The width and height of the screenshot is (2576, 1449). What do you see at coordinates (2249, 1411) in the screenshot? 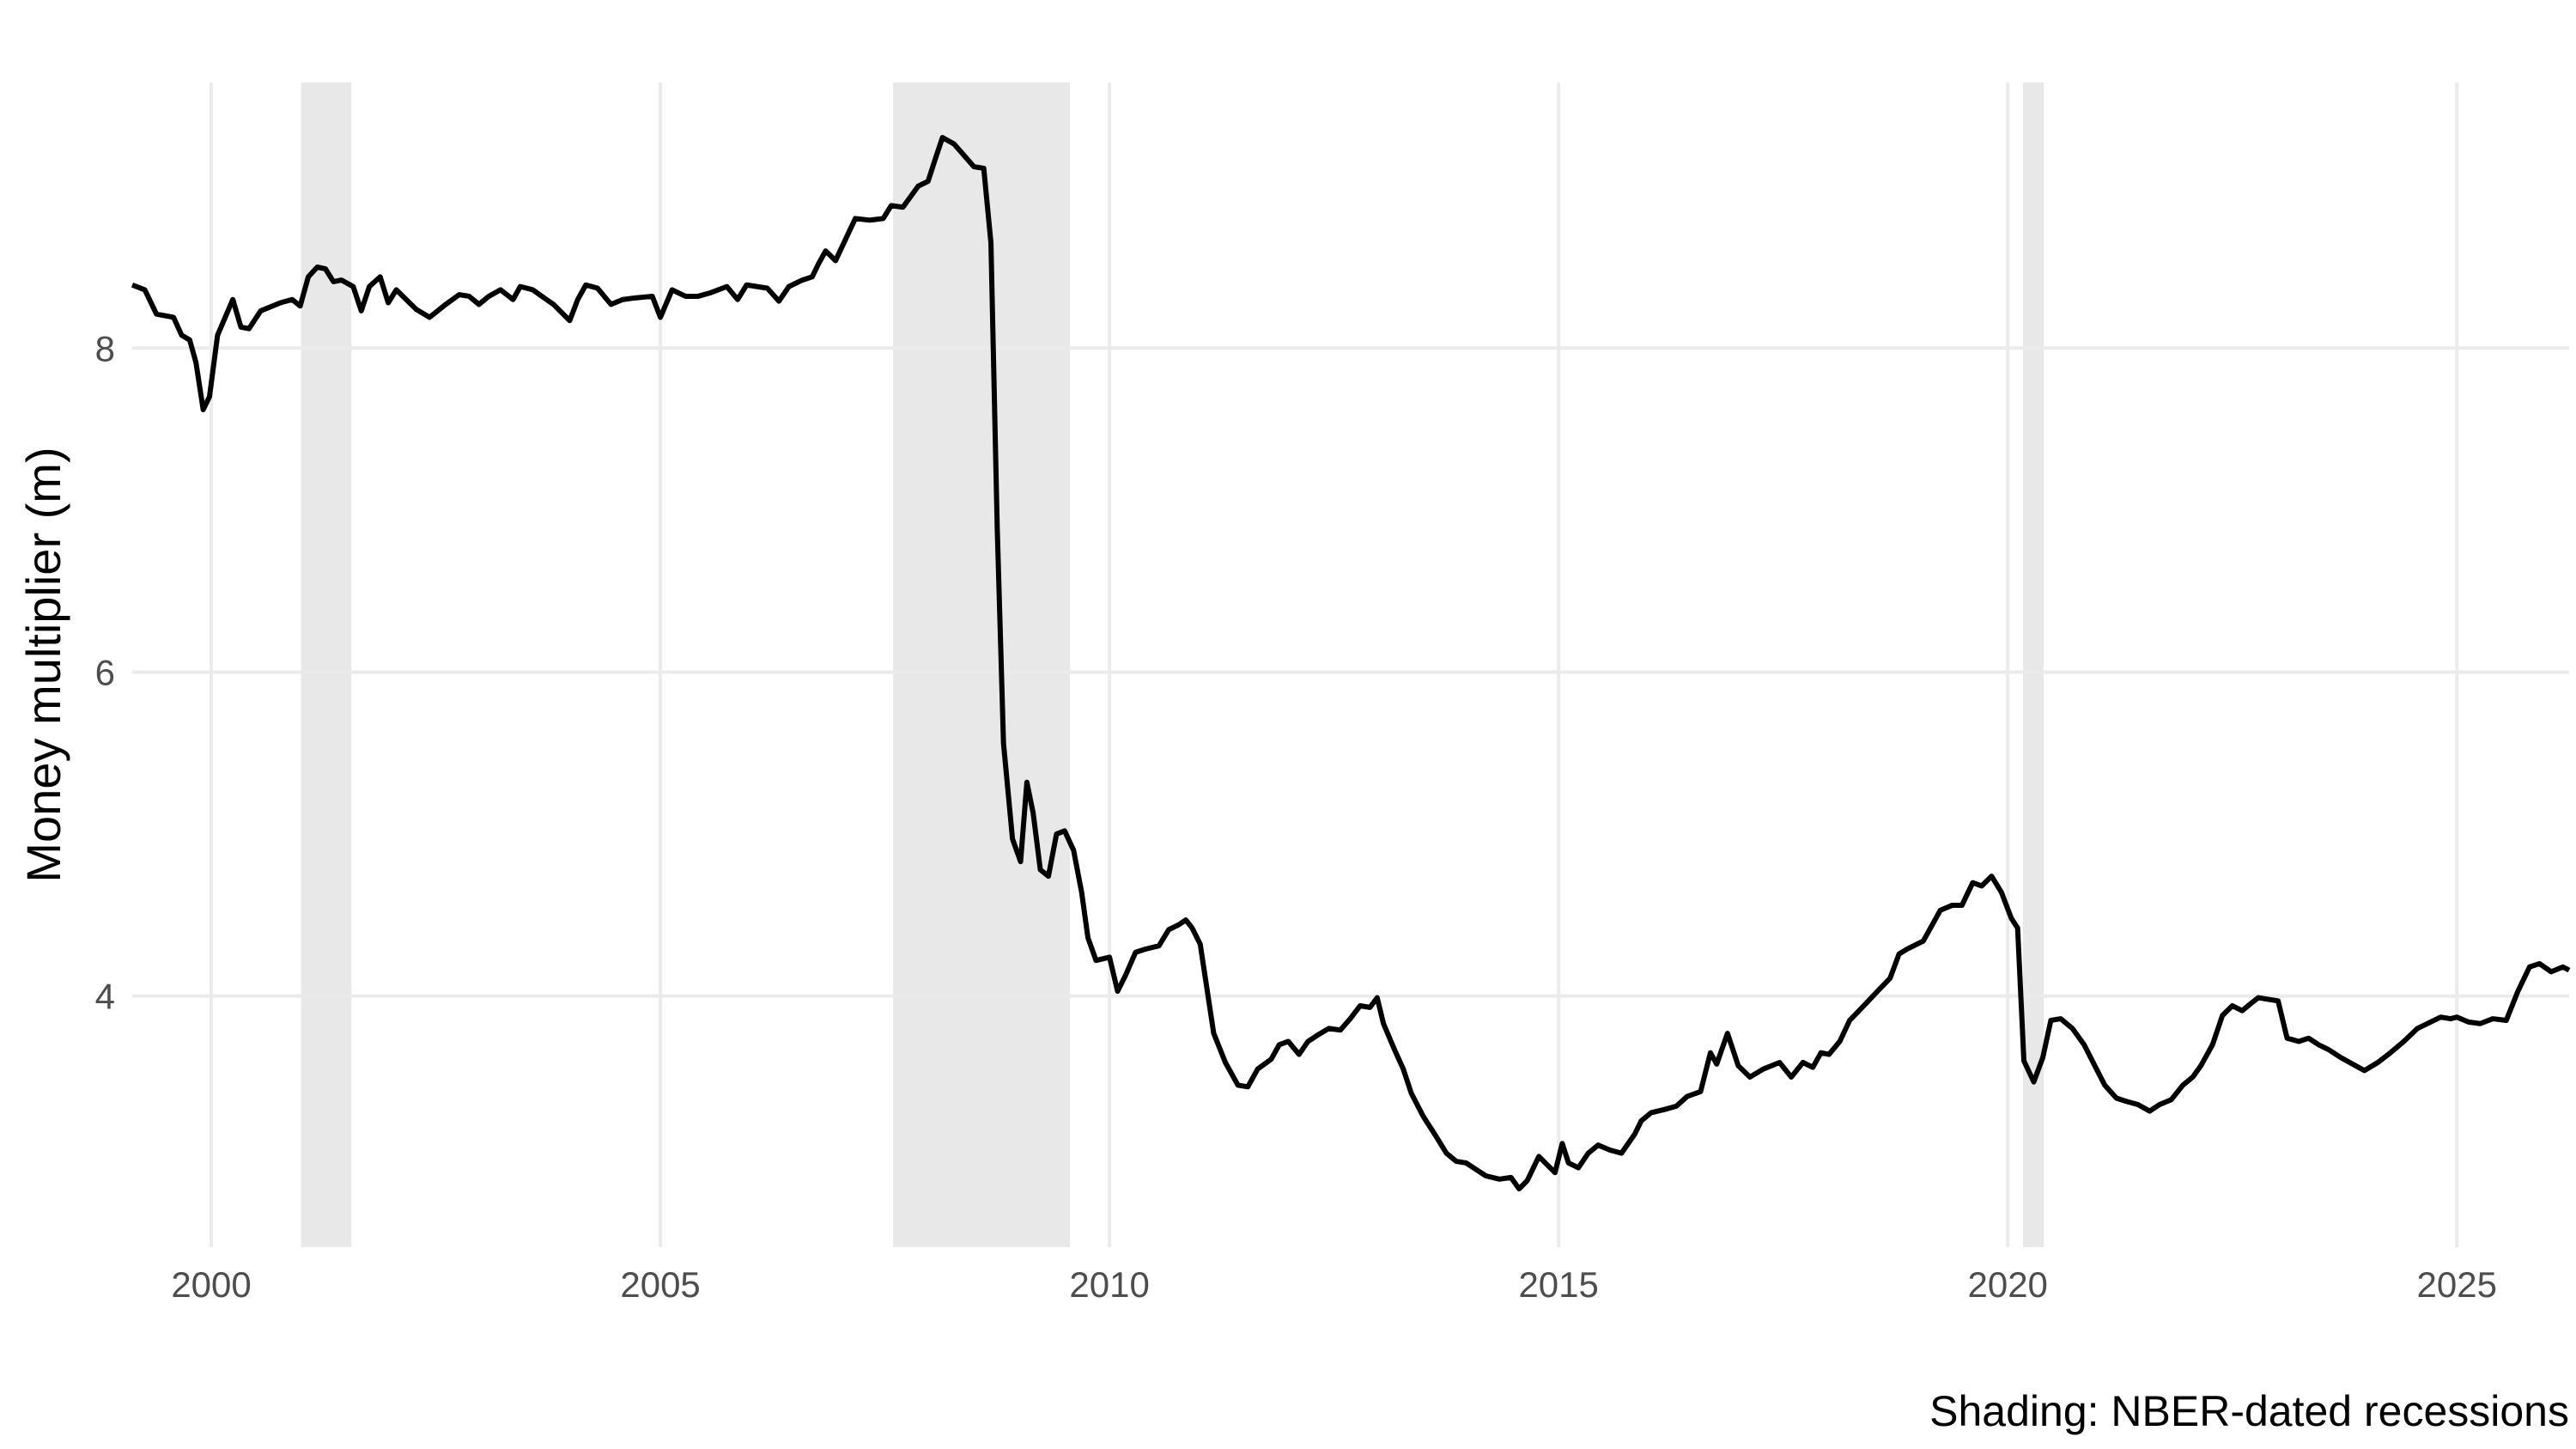
I see `caption: Shading: NBER-dated recessions` at bounding box center [2249, 1411].